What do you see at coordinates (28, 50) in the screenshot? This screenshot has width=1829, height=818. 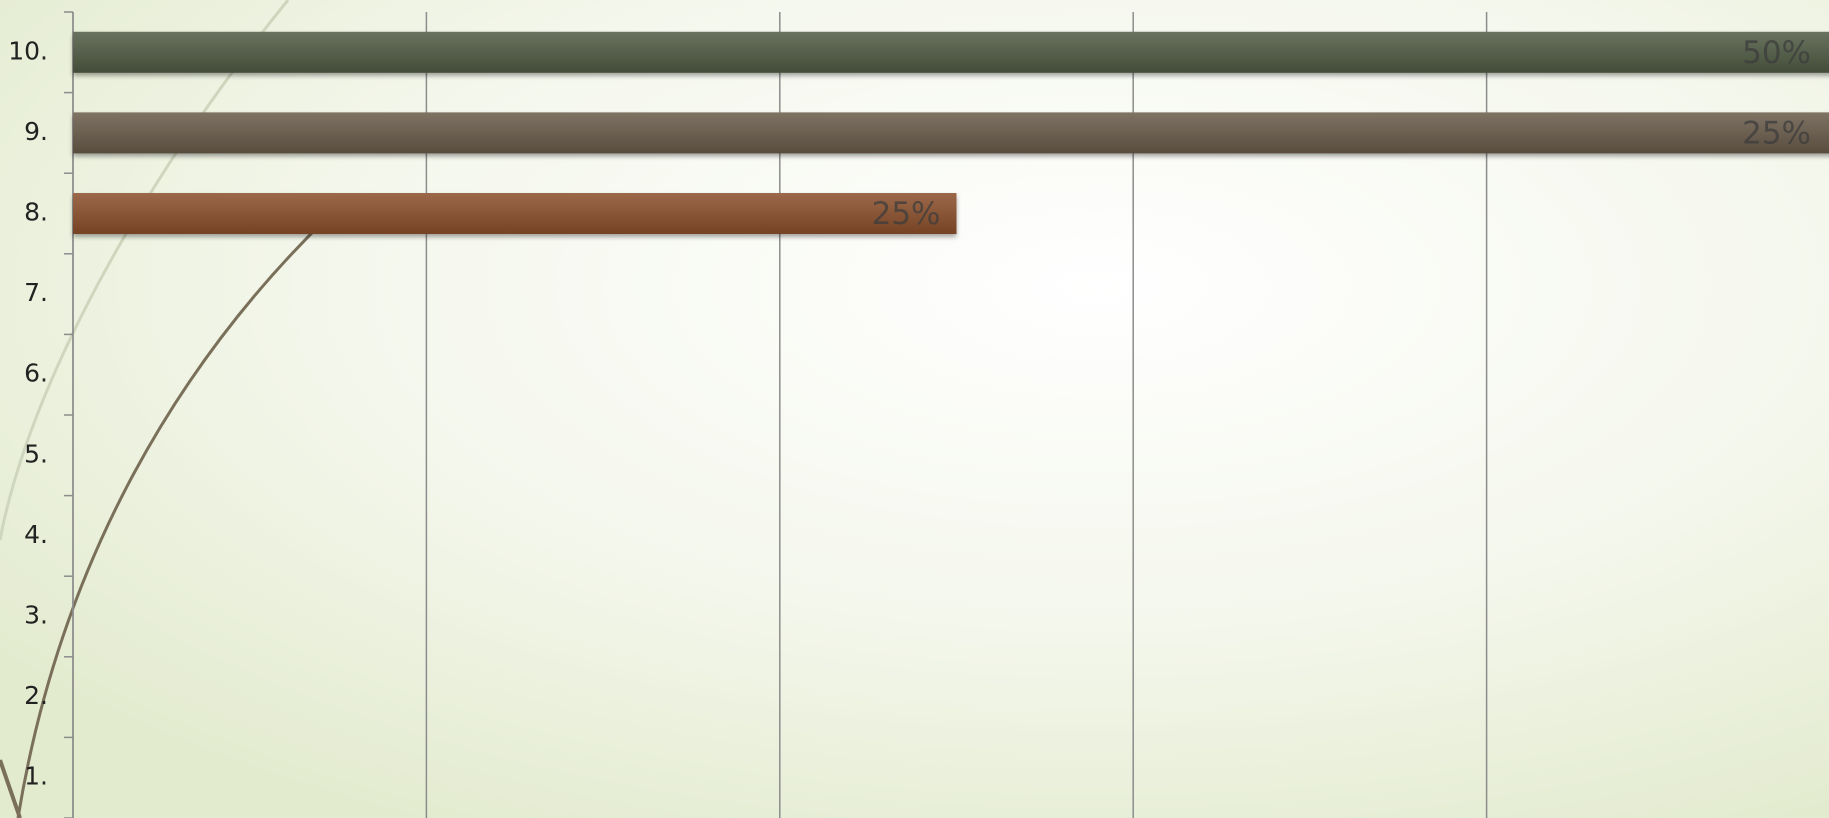 I see `y-tick-label: 10.` at bounding box center [28, 50].